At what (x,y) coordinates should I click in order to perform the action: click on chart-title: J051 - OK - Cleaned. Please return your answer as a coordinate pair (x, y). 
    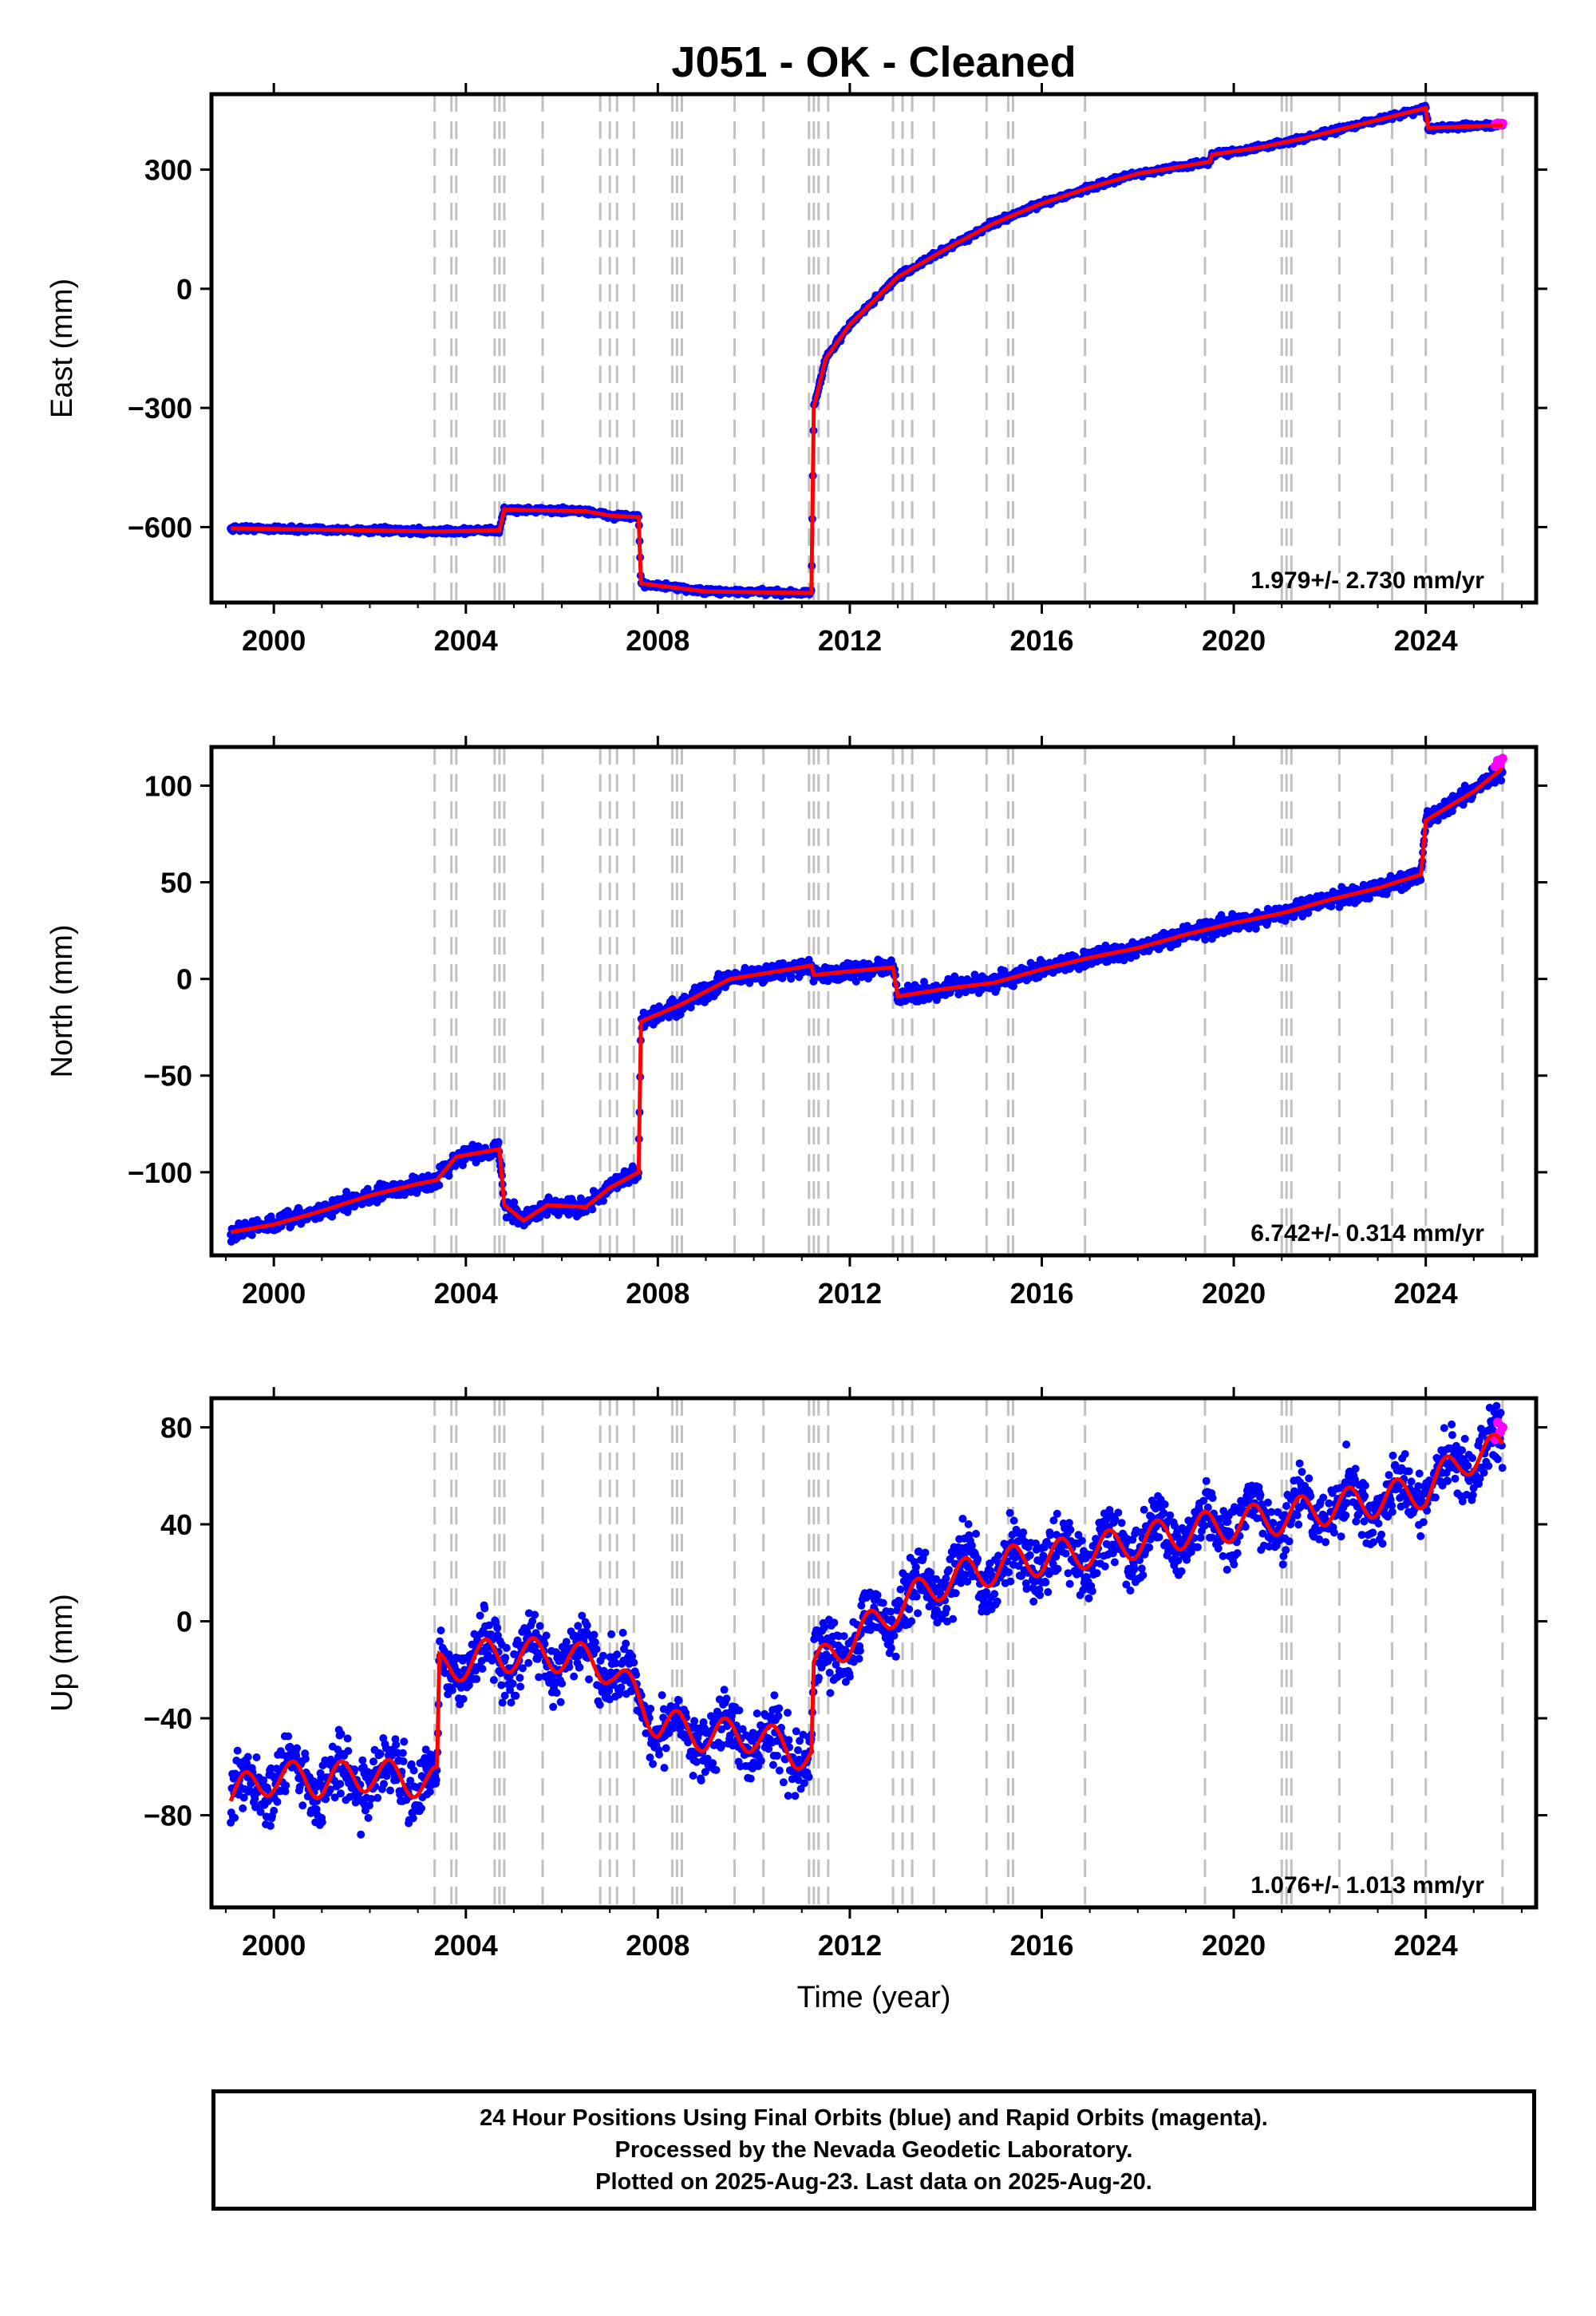
    Looking at the image, I should click on (873, 62).